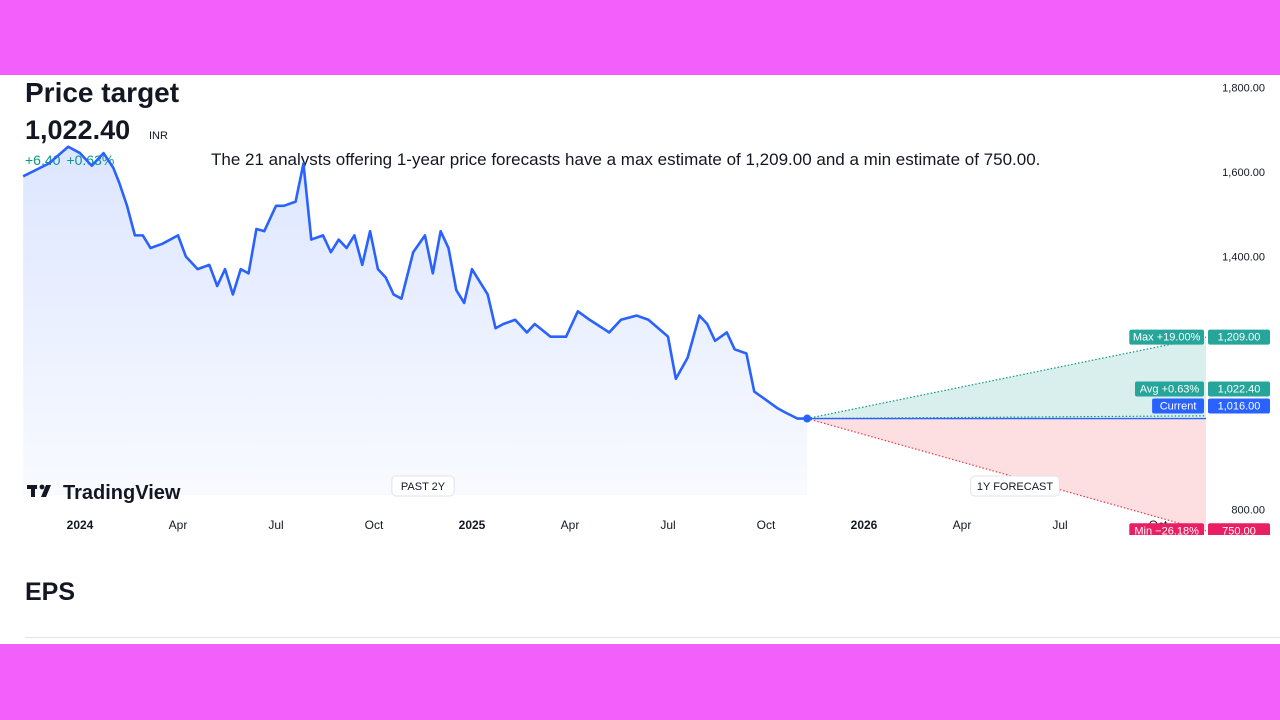 The height and width of the screenshot is (720, 1280). I want to click on past-period-pill: PAST 2Y, so click(423, 486).